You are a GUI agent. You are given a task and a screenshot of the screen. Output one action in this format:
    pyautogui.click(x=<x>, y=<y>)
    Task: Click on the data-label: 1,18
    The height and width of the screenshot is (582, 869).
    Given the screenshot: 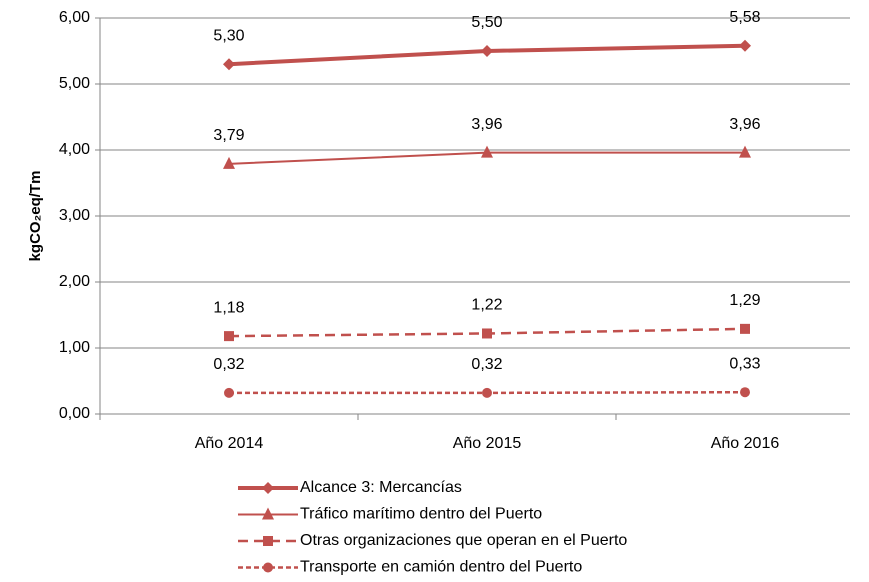 What is the action you would take?
    pyautogui.click(x=228, y=307)
    